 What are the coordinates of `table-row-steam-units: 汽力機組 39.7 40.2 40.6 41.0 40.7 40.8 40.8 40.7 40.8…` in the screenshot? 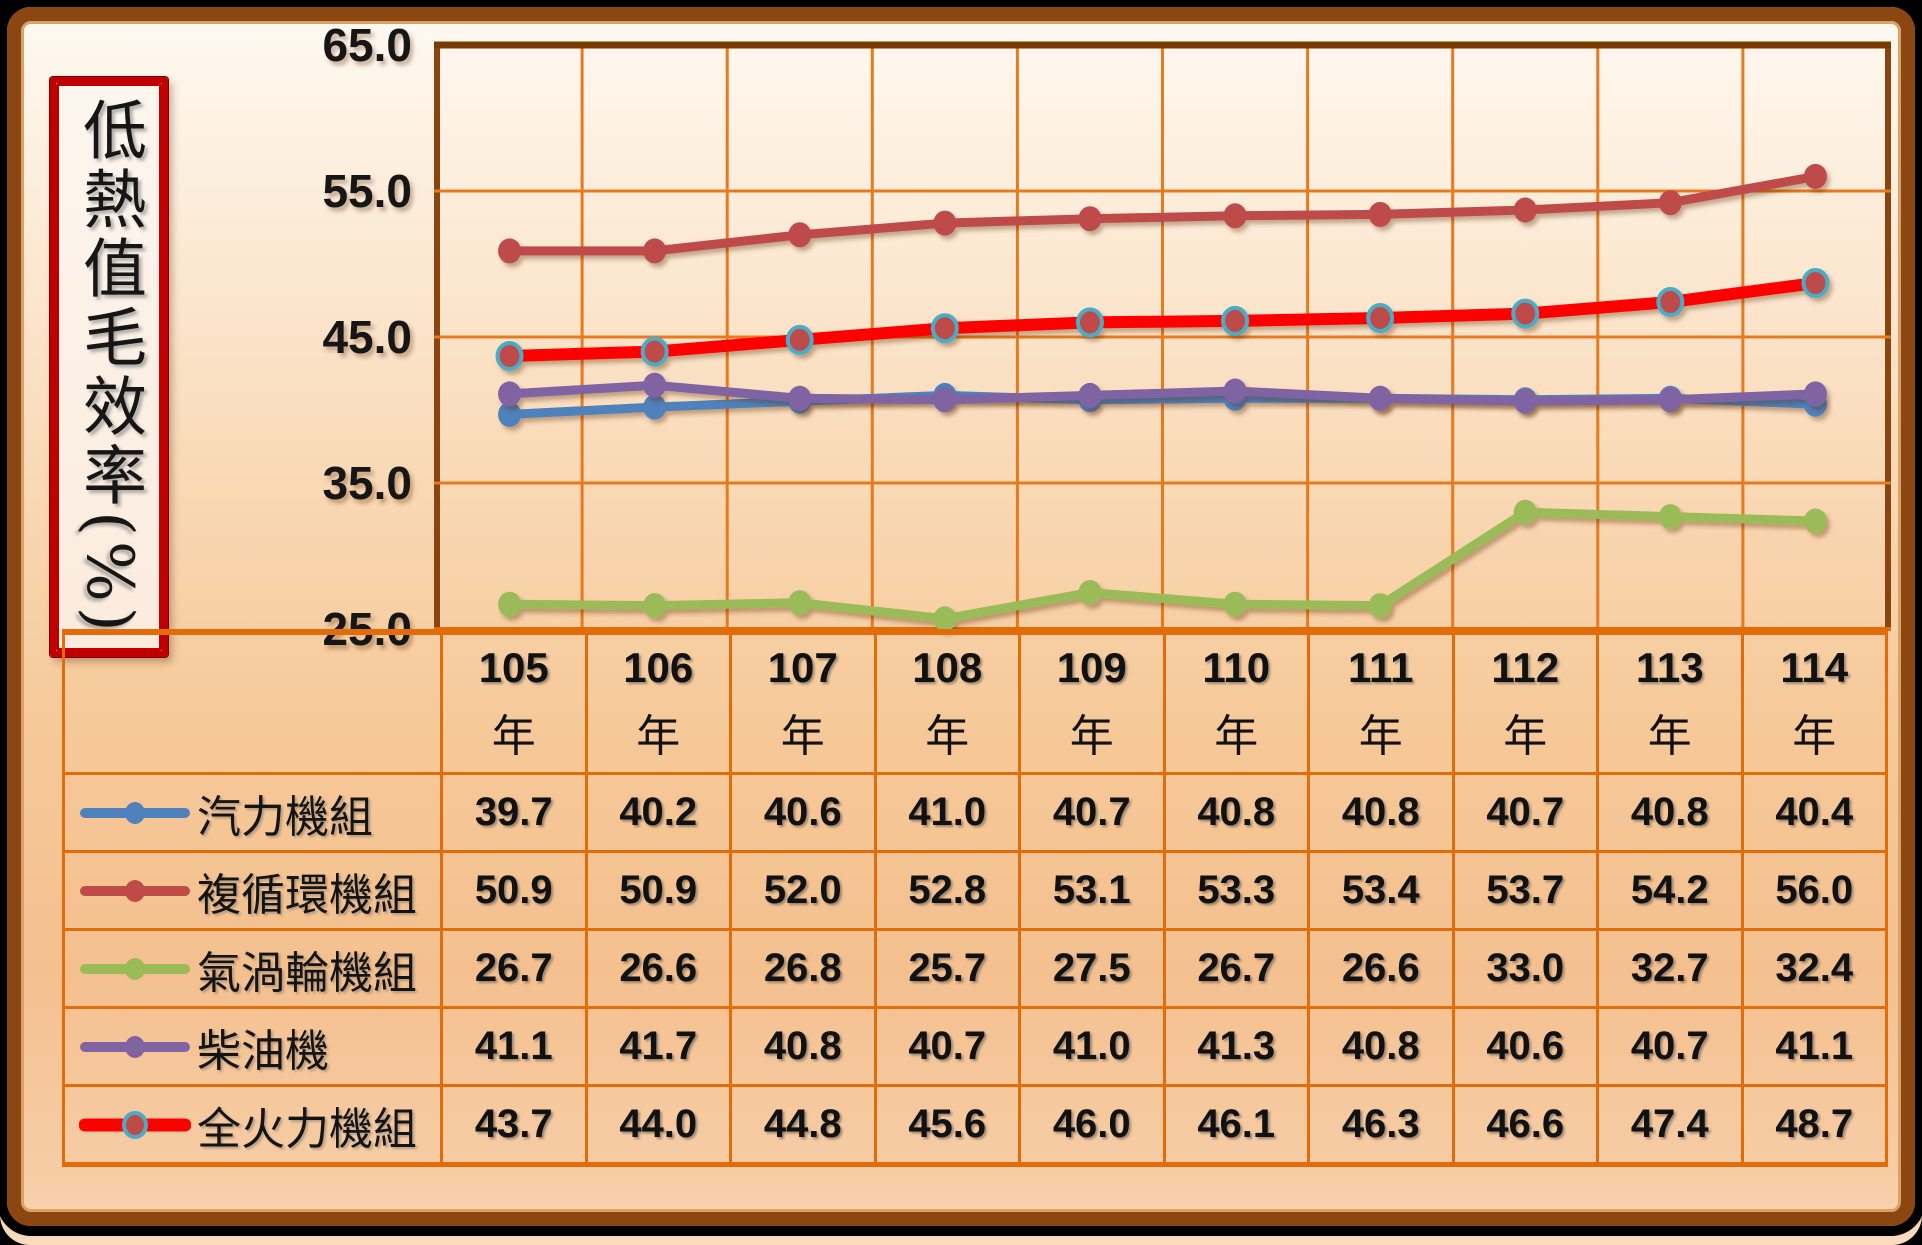 It's located at (975, 812).